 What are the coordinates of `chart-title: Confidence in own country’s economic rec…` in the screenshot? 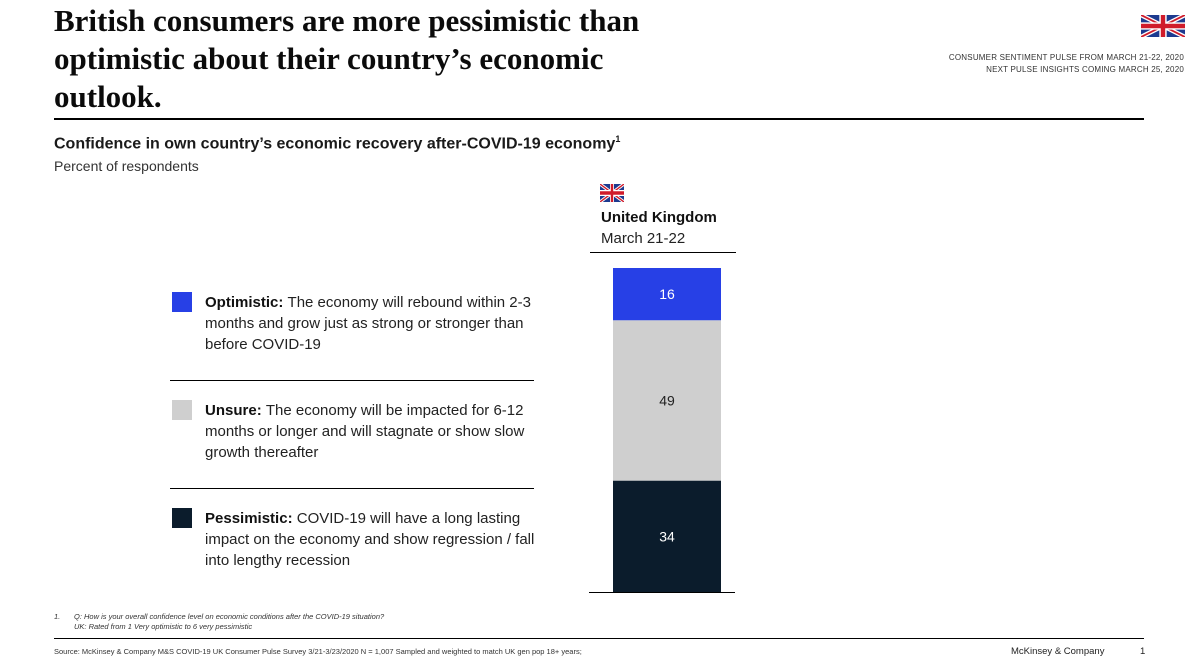 It's located at (337, 143).